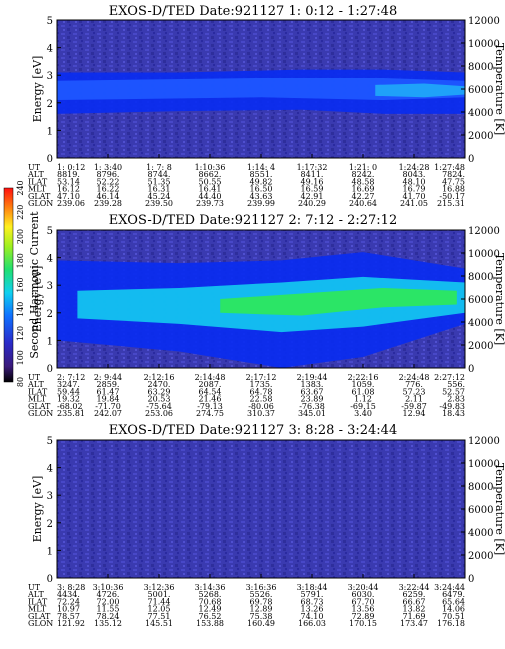  Describe the element at coordinates (312, 384) in the screenshot. I see `ephemeris-value: 1383.` at that location.